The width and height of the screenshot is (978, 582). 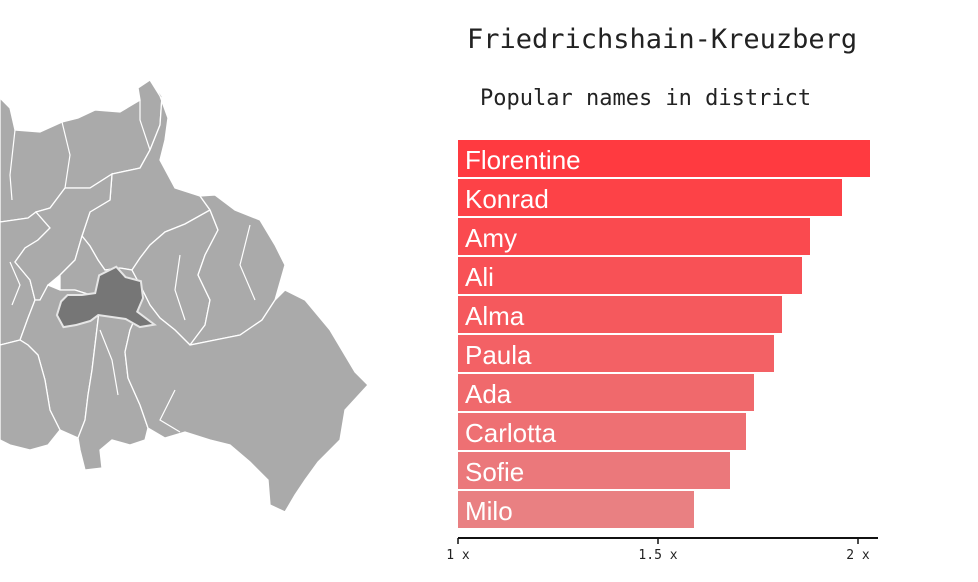 What do you see at coordinates (662, 39) in the screenshot?
I see `page-title: Friedrichshain-Kreuzberg` at bounding box center [662, 39].